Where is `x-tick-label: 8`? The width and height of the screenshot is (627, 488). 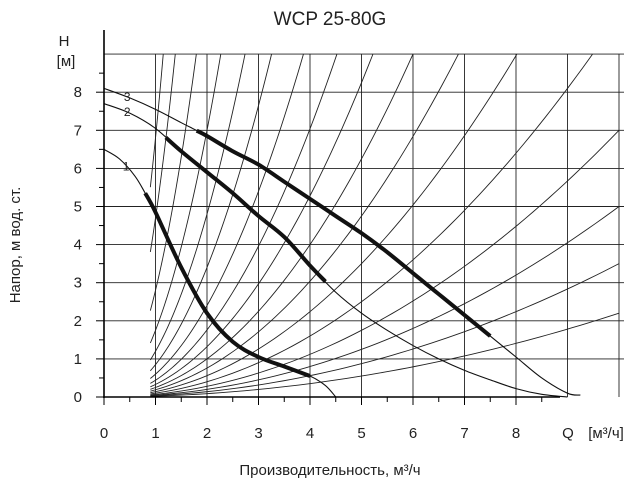
x-tick-label: 8 is located at coordinates (516, 433).